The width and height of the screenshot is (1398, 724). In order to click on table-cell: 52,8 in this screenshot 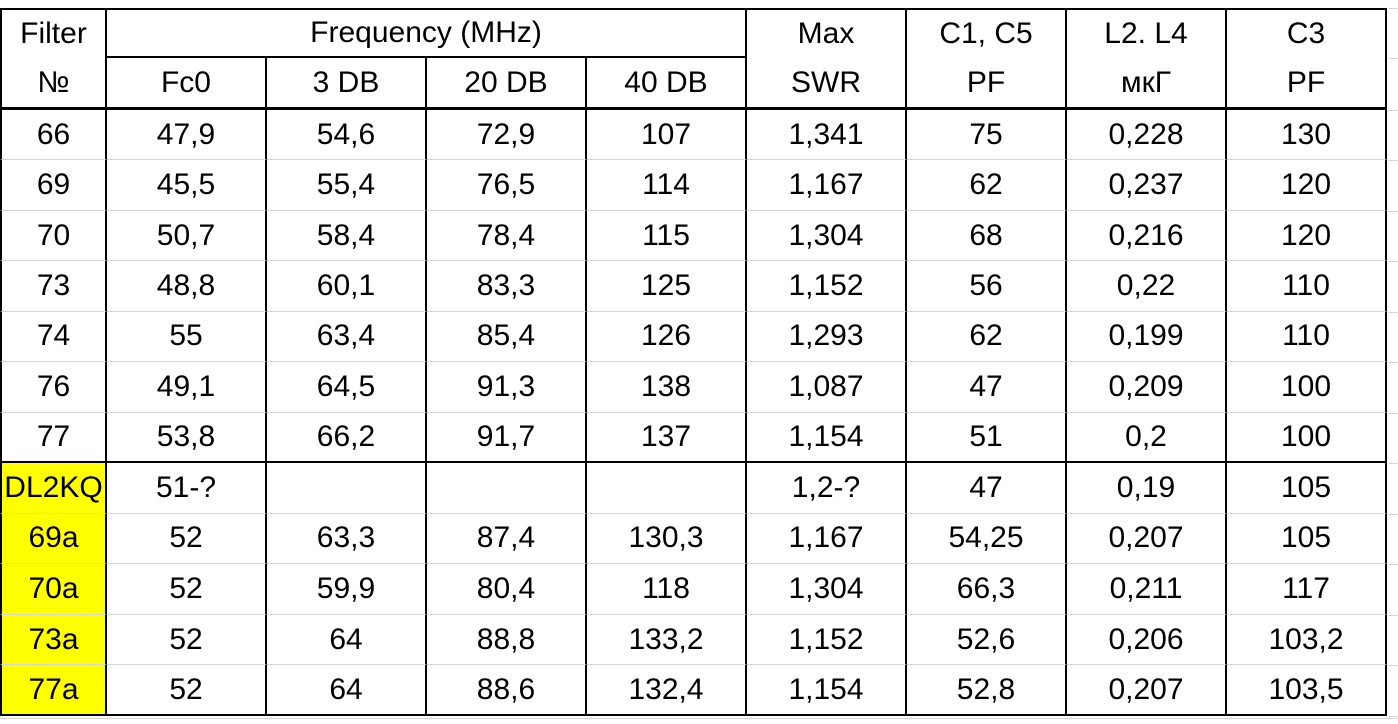, I will do `click(987, 690)`.